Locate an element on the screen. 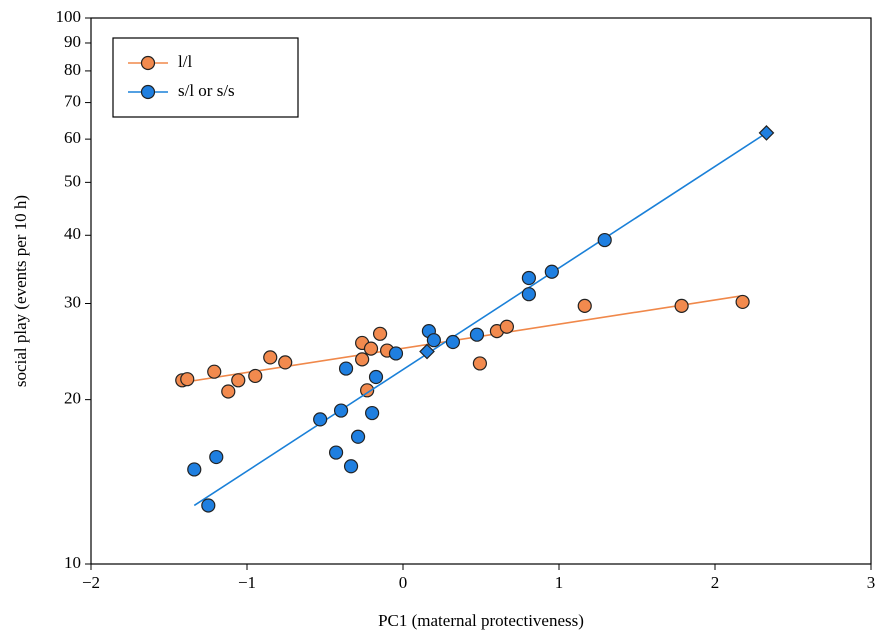 The height and width of the screenshot is (638, 875). y-tick-label: 80 is located at coordinates (72, 69).